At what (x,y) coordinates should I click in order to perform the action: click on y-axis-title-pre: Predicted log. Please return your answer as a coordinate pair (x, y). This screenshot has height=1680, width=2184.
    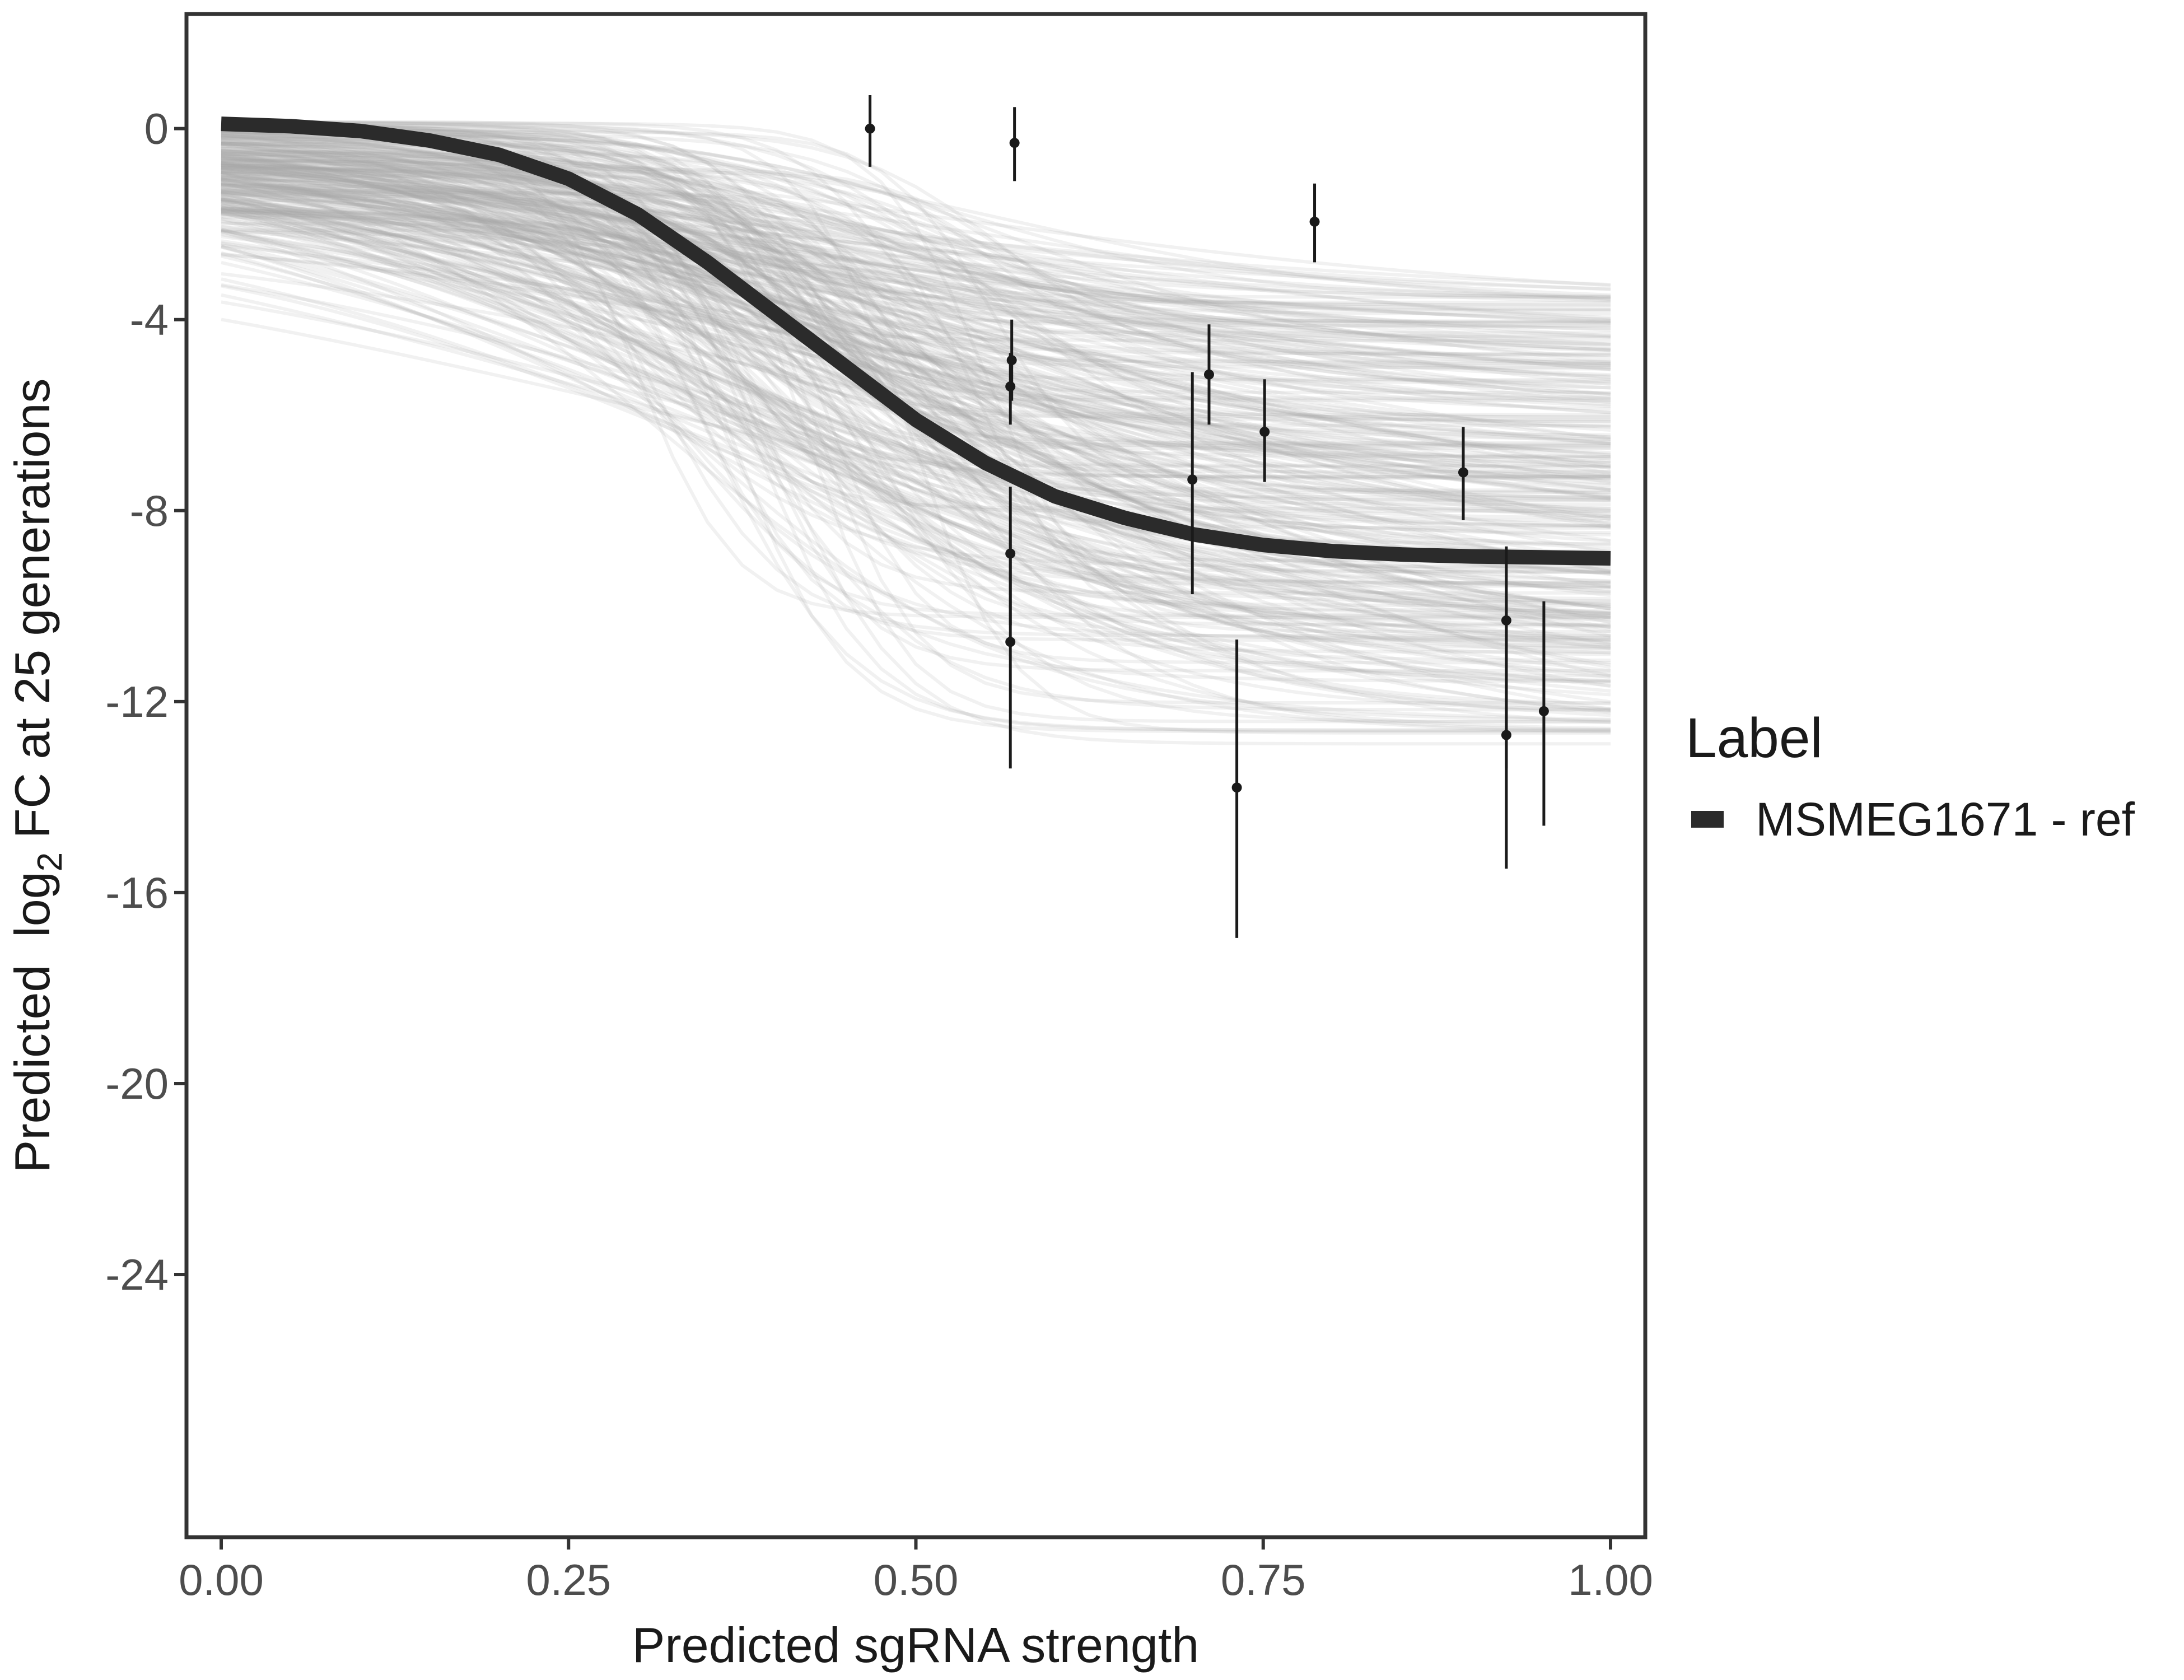
    Looking at the image, I should click on (32, 1022).